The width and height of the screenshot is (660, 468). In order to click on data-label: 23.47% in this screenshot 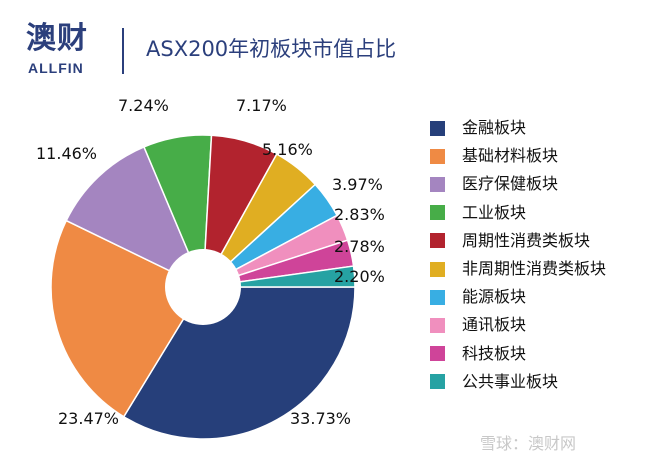, I will do `click(88, 418)`.